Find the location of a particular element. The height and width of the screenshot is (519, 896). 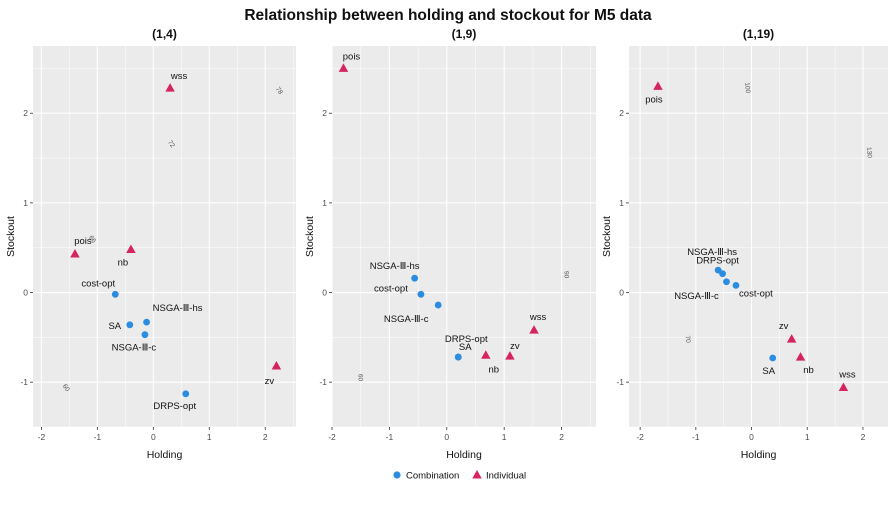

figure-caption-cropped is located at coordinates (448, 507).